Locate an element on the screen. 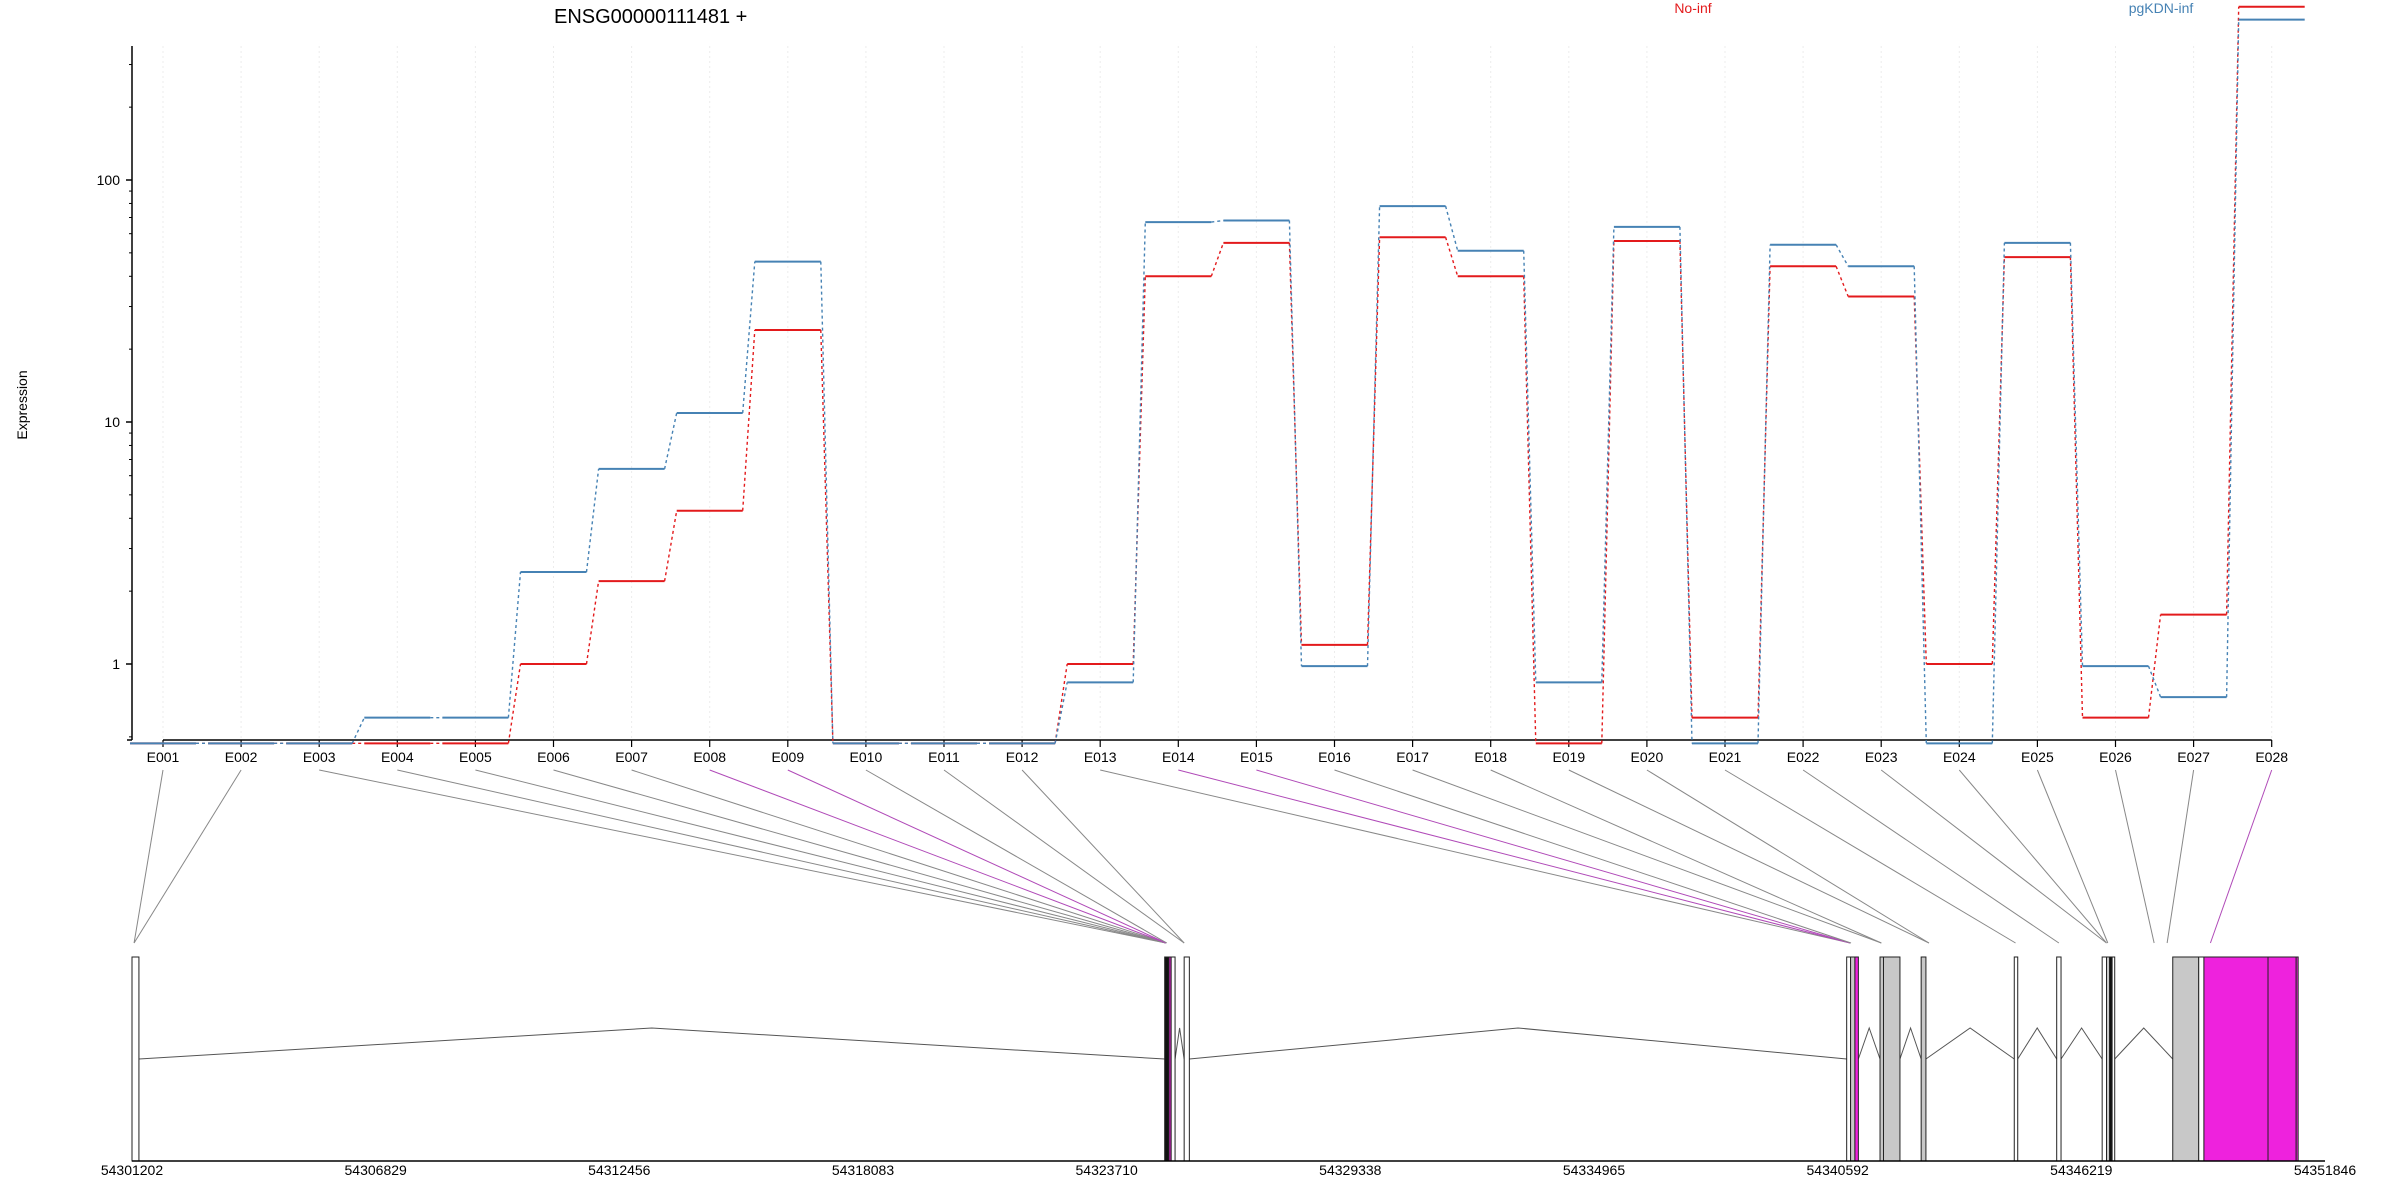 This screenshot has height=1200, width=2400. connector-E008 is located at coordinates (938, 856).